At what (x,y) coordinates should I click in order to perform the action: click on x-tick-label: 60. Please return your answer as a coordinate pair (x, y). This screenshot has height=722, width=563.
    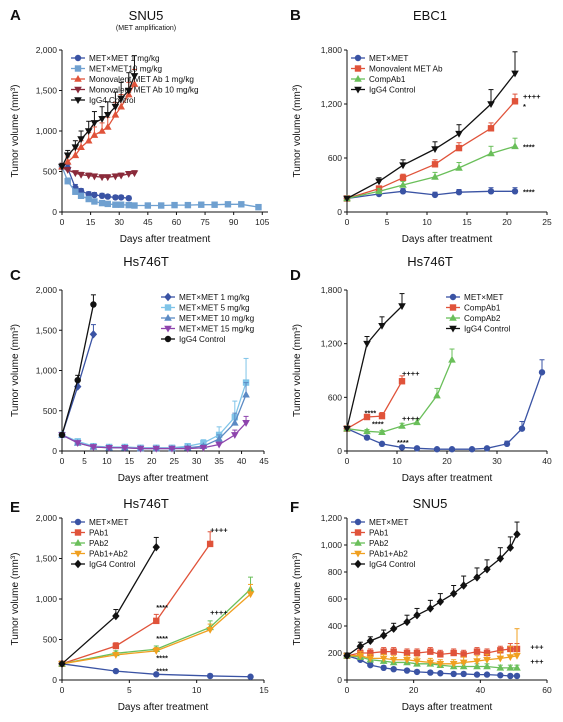
    Looking at the image, I should click on (177, 222).